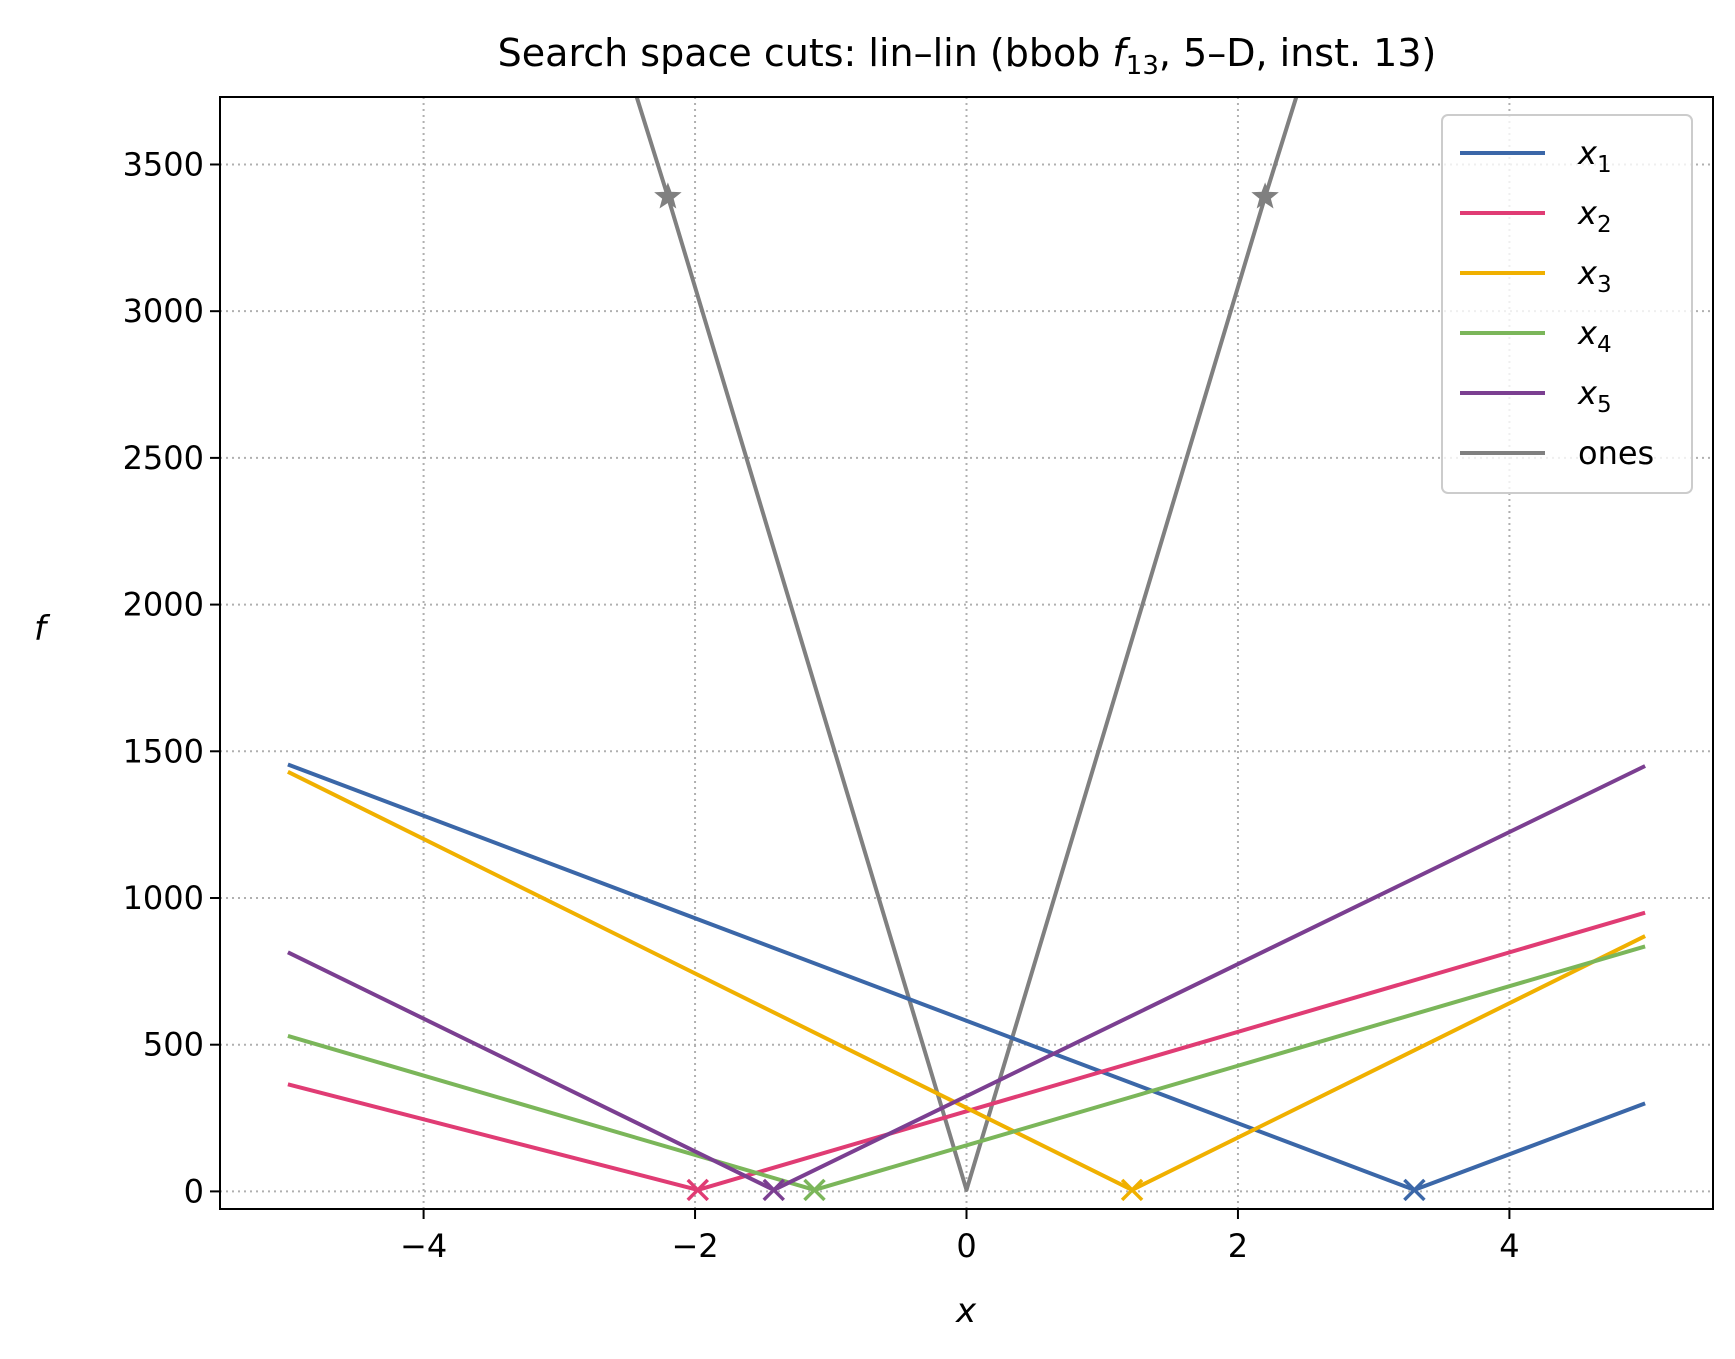 The height and width of the screenshot is (1359, 1735). I want to click on x-tick-label: 2, so click(1238, 1246).